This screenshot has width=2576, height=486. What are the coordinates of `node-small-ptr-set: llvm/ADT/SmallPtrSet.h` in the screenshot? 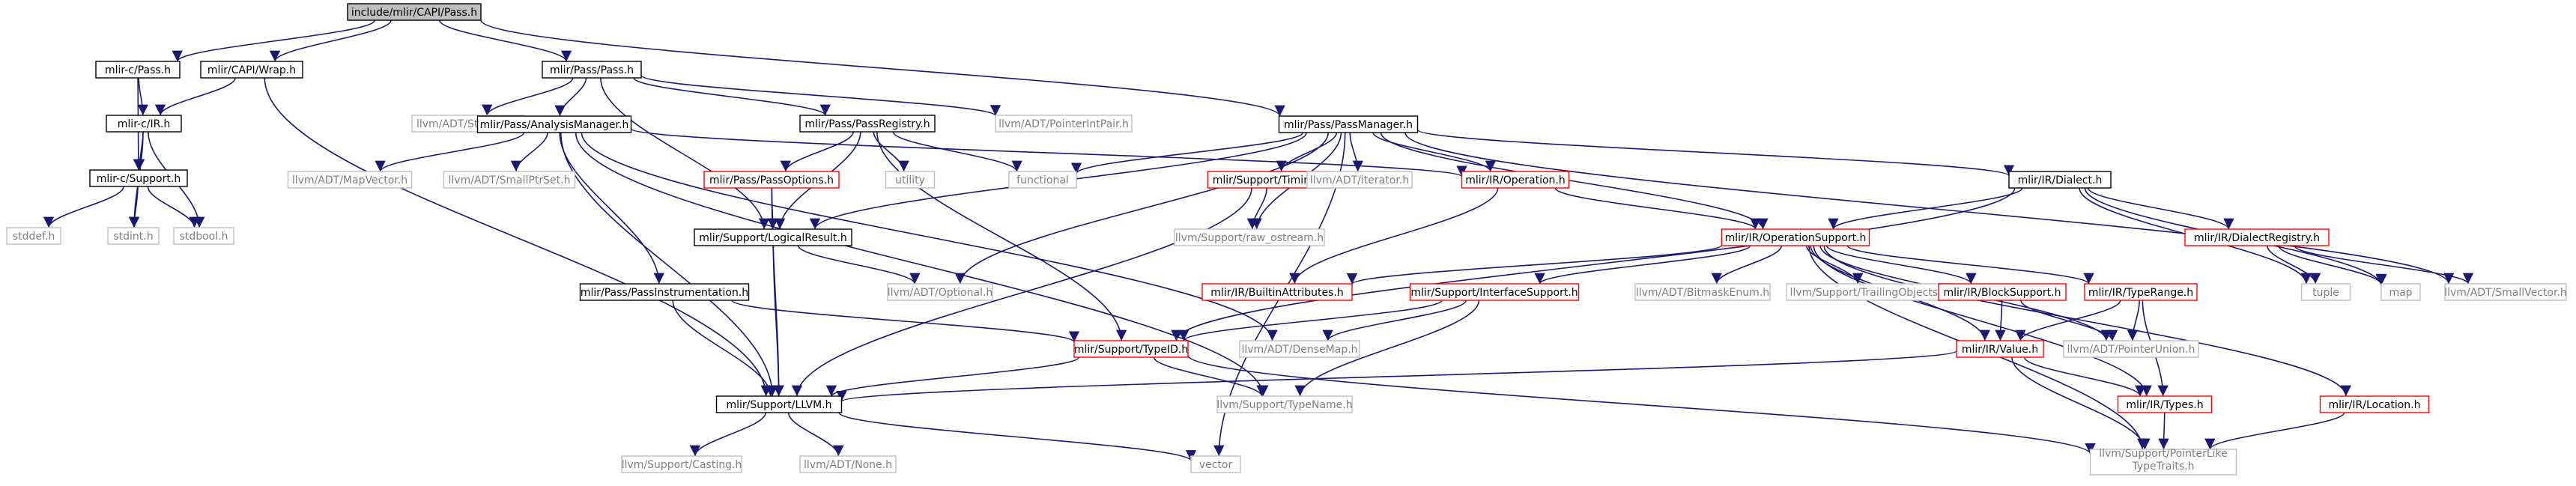 It's located at (509, 180).